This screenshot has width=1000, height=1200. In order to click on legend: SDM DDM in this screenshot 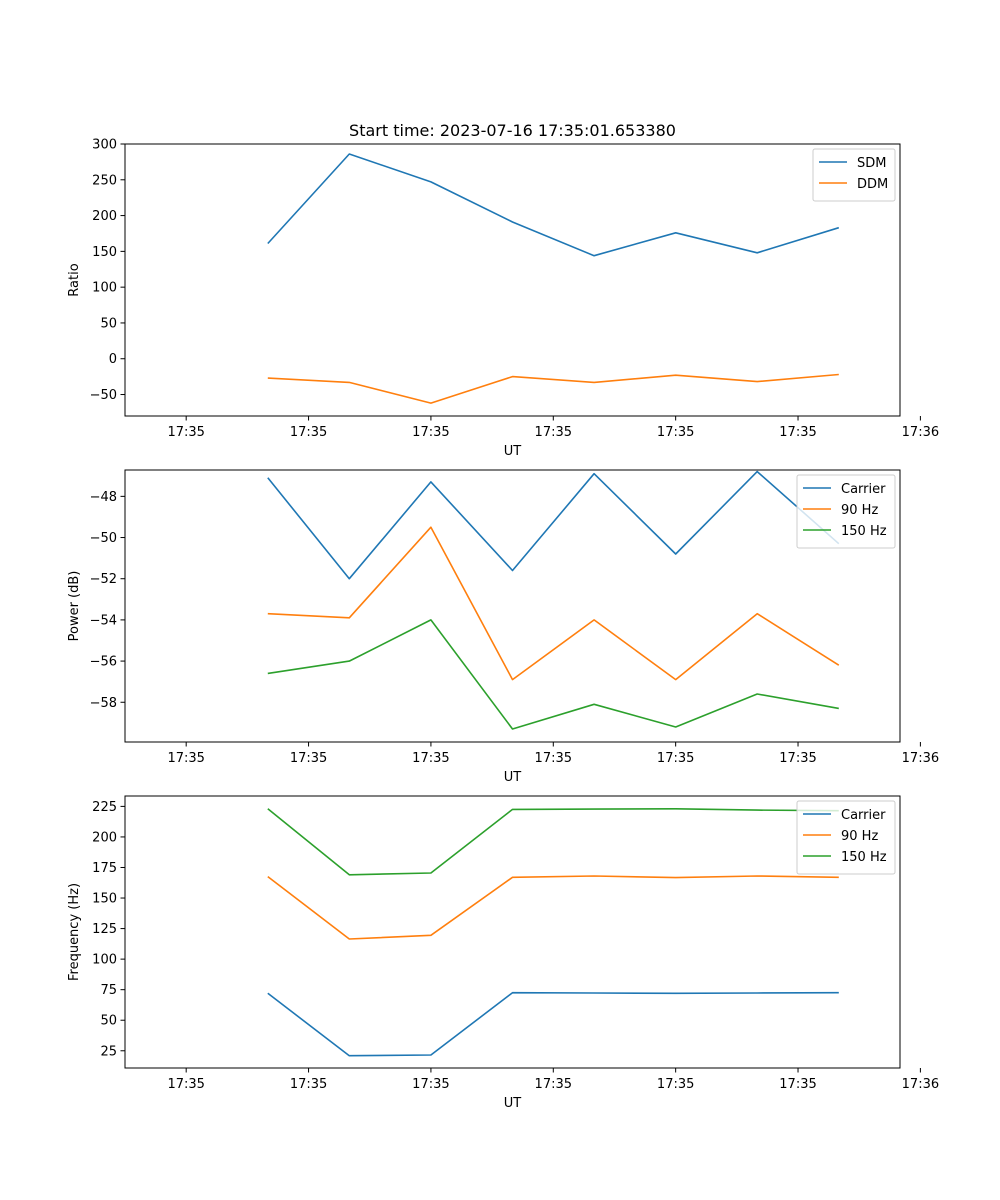, I will do `click(854, 175)`.